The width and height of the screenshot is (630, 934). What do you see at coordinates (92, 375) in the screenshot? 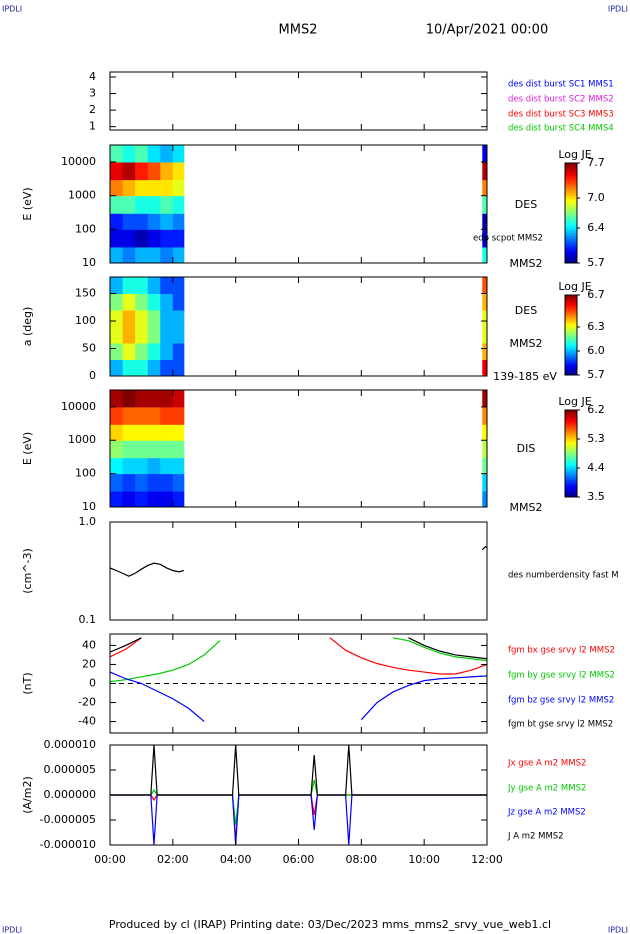
I see `y-tick-label: 0` at bounding box center [92, 375].